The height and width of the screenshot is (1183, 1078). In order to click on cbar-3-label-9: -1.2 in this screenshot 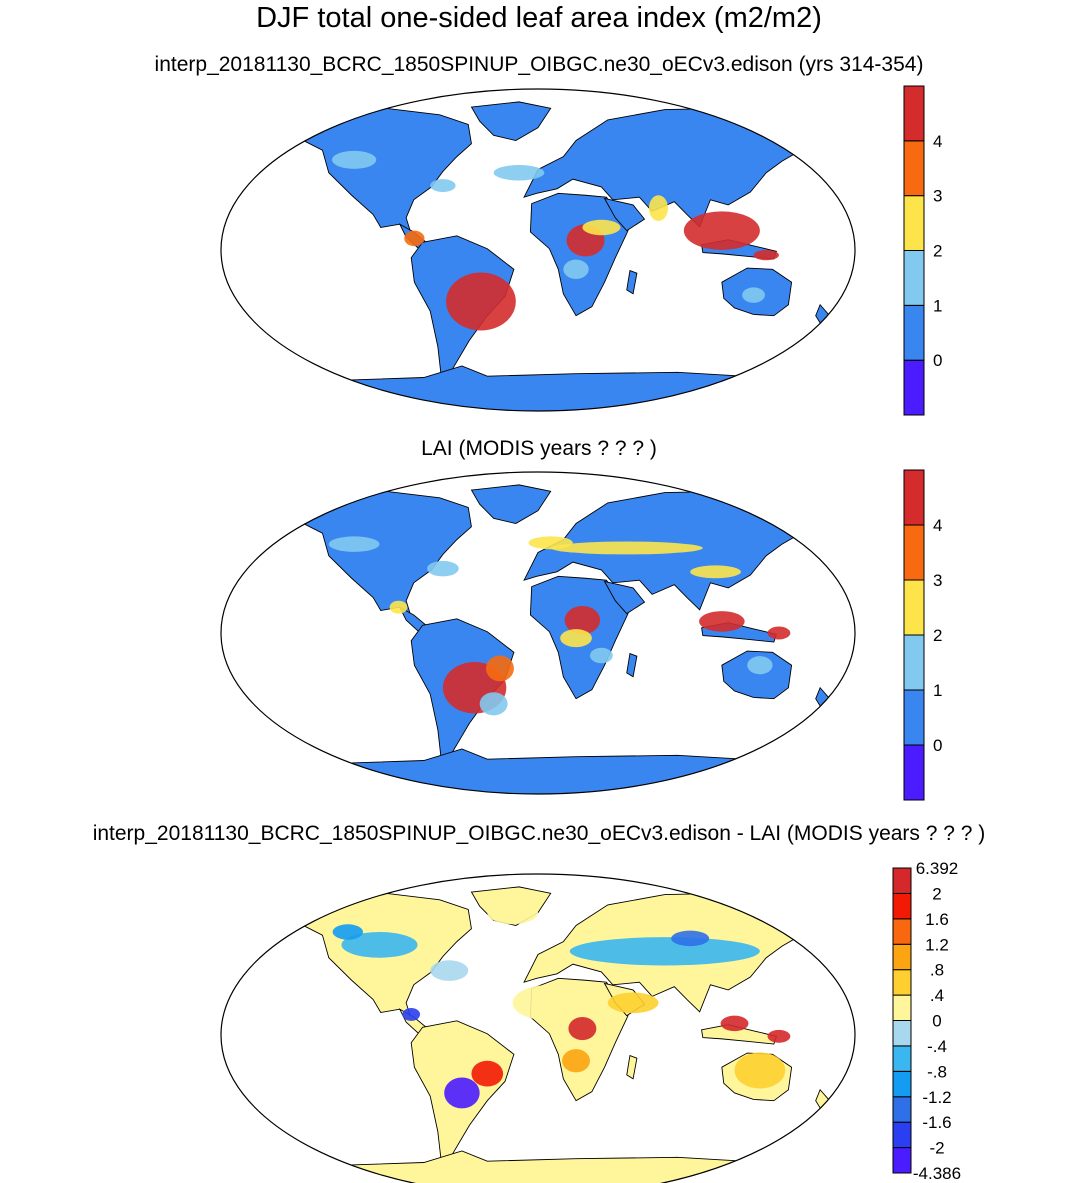, I will do `click(936, 1097)`.